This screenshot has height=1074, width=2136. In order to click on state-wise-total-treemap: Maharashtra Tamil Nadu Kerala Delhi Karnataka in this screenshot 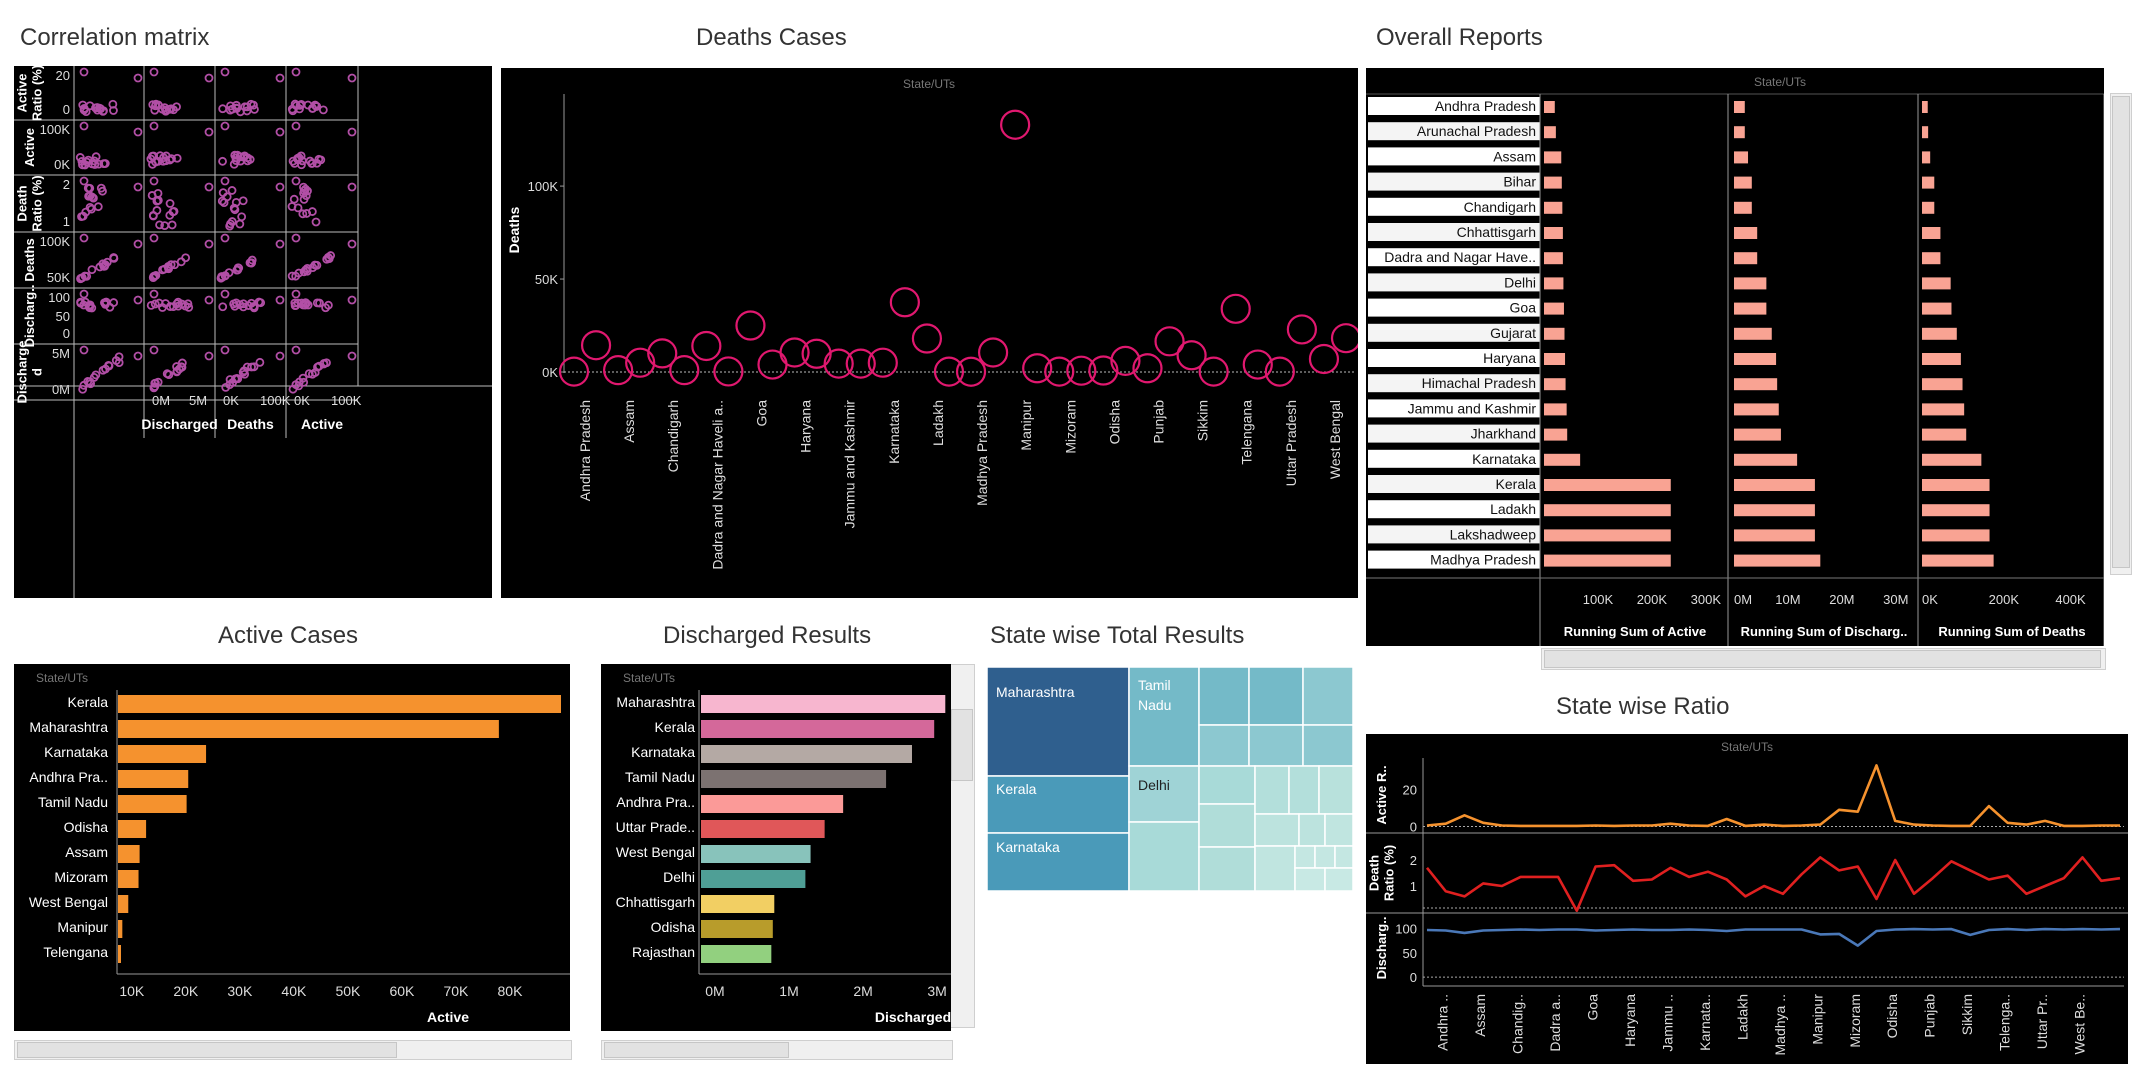, I will do `click(1170, 779)`.